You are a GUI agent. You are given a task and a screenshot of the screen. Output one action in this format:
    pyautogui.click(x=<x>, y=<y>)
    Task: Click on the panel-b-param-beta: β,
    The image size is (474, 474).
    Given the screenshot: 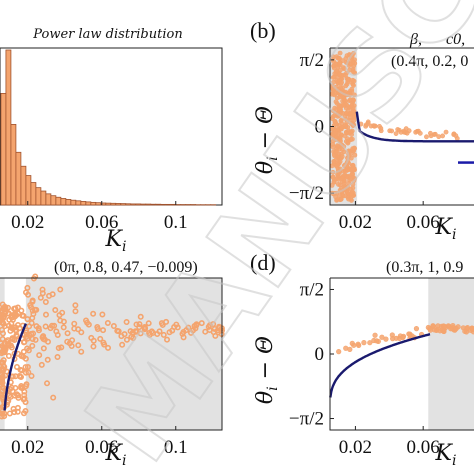 What is the action you would take?
    pyautogui.click(x=415, y=39)
    